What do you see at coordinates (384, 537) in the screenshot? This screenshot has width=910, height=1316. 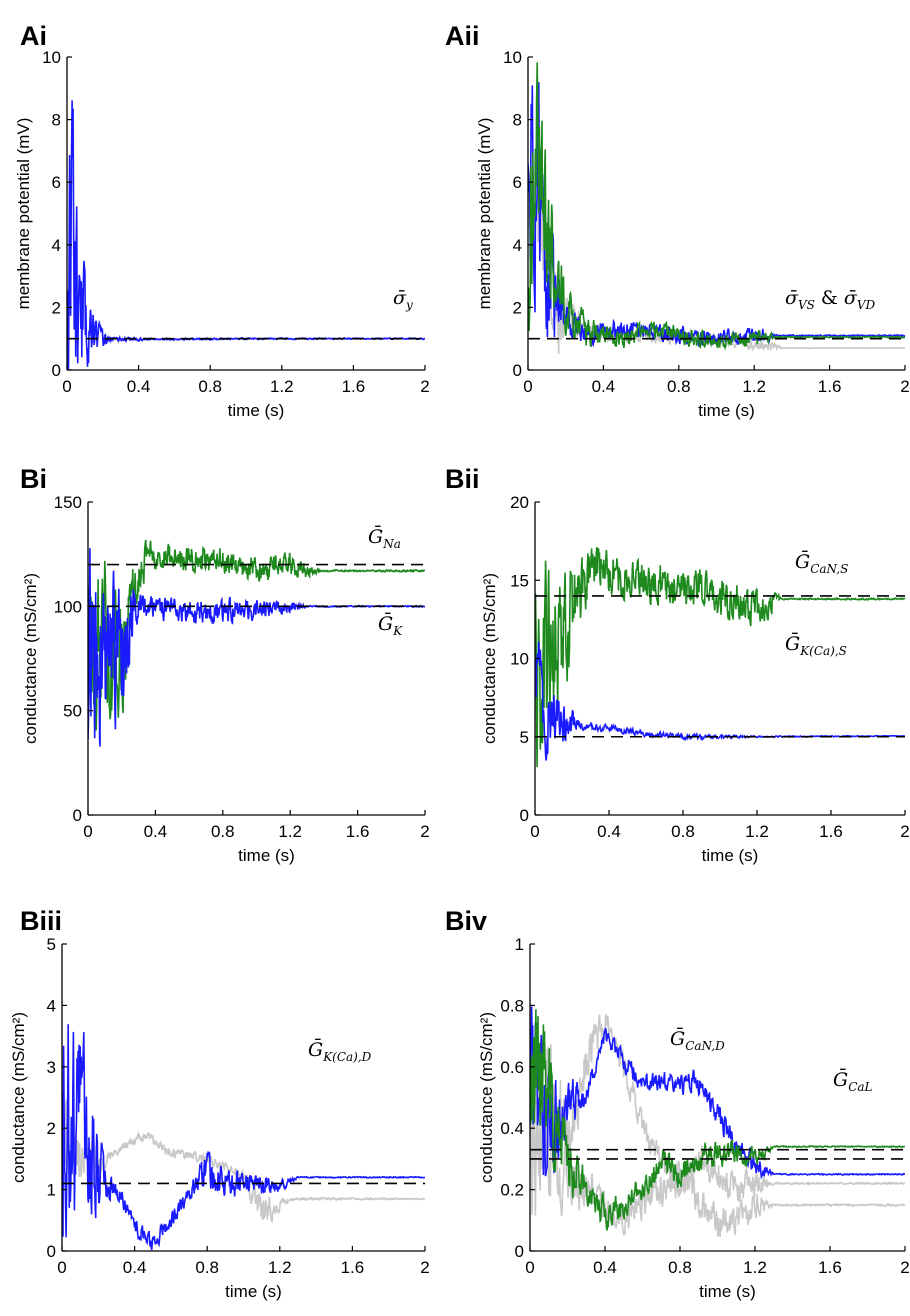 I see `series-annotation: ḠNa` at bounding box center [384, 537].